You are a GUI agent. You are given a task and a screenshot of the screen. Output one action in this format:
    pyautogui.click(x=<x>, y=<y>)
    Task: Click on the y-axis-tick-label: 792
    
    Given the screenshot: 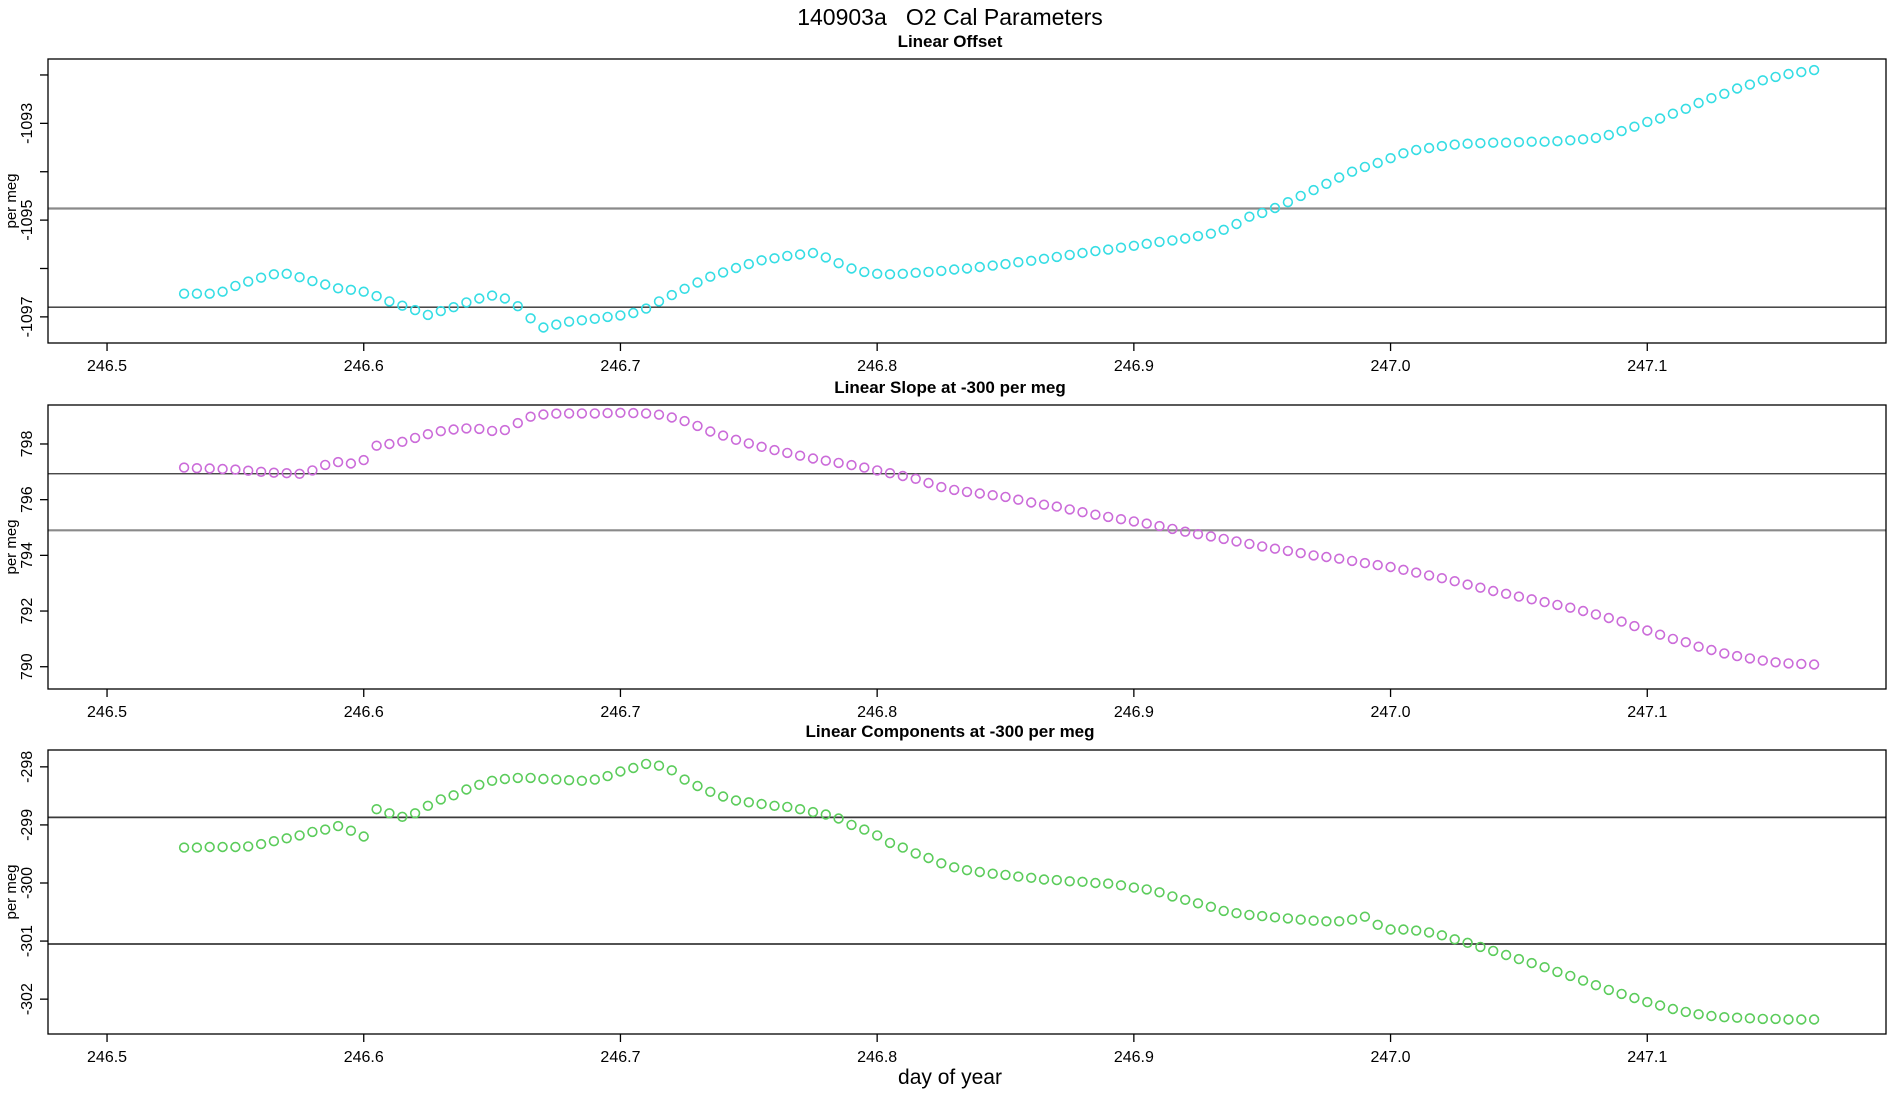 What is the action you would take?
    pyautogui.click(x=27, y=611)
    